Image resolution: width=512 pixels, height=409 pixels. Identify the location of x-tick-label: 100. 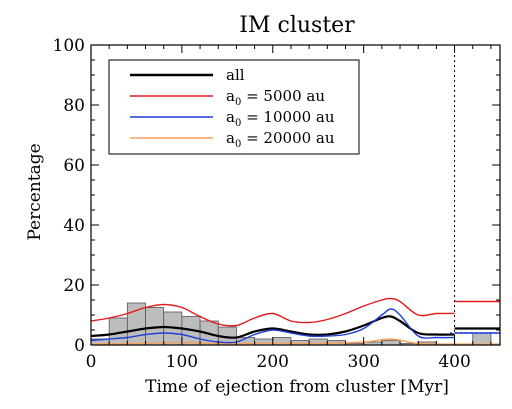
(182, 362).